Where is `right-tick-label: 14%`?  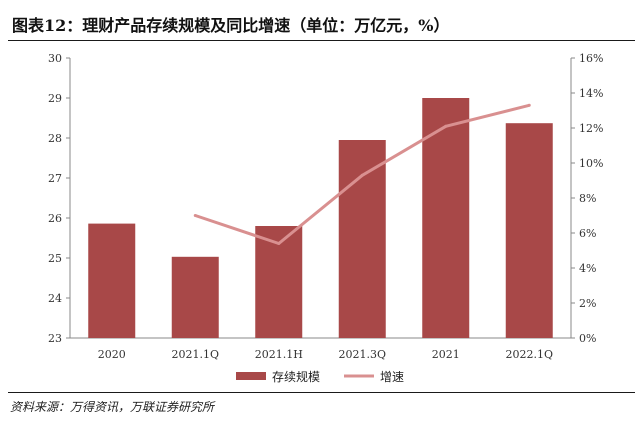
right-tick-label: 14% is located at coordinates (591, 93).